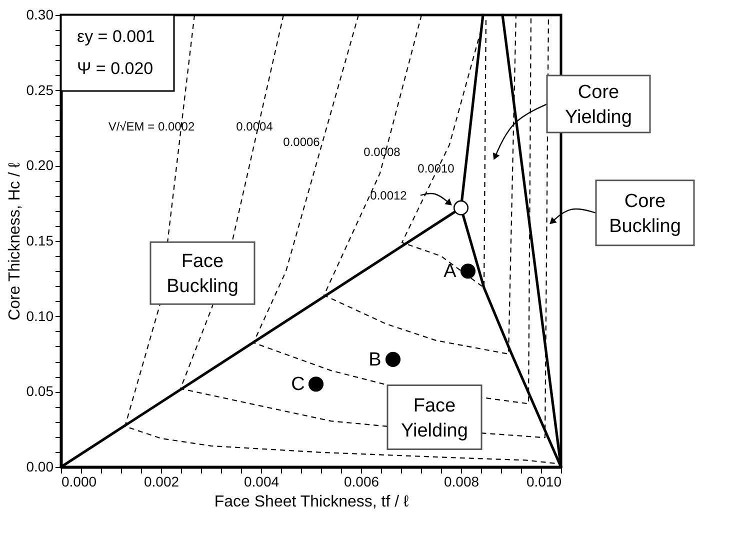  What do you see at coordinates (151, 126) in the screenshot?
I see `annotation: V/√EM = 0.0002` at bounding box center [151, 126].